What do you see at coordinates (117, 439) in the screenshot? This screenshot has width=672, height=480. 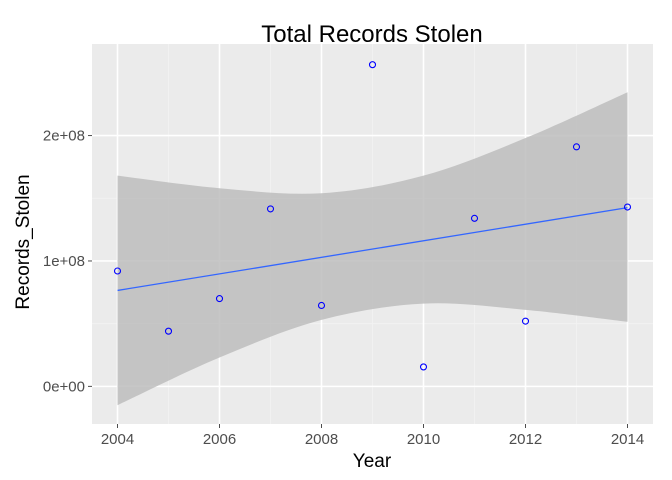 I see `x-tick-label: 2004` at bounding box center [117, 439].